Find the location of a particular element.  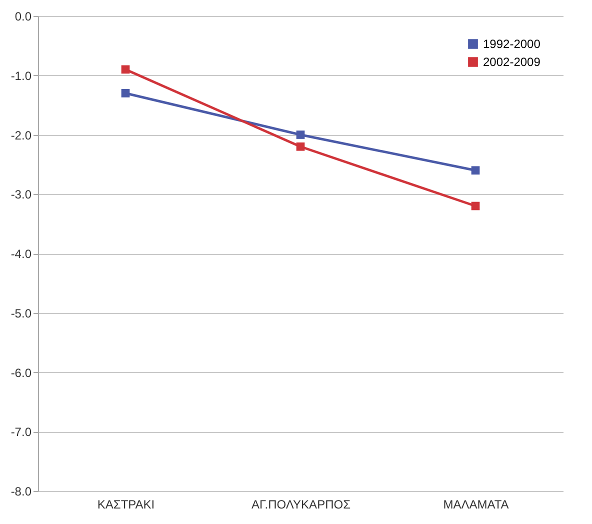

y-tick-label: -1.0 is located at coordinates (21, 75).